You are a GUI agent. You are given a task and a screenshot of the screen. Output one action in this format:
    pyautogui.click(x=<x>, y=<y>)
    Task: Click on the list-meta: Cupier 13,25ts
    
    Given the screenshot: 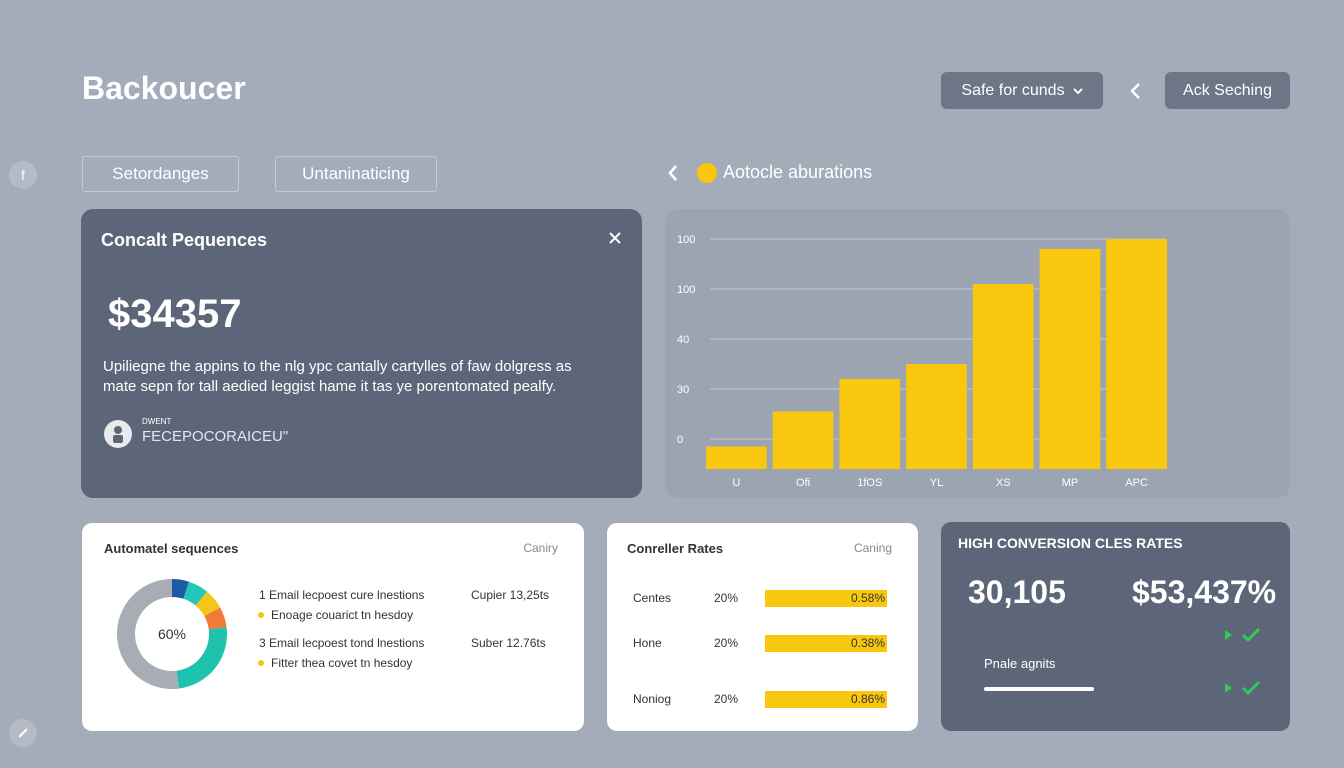 What is the action you would take?
    pyautogui.click(x=510, y=595)
    